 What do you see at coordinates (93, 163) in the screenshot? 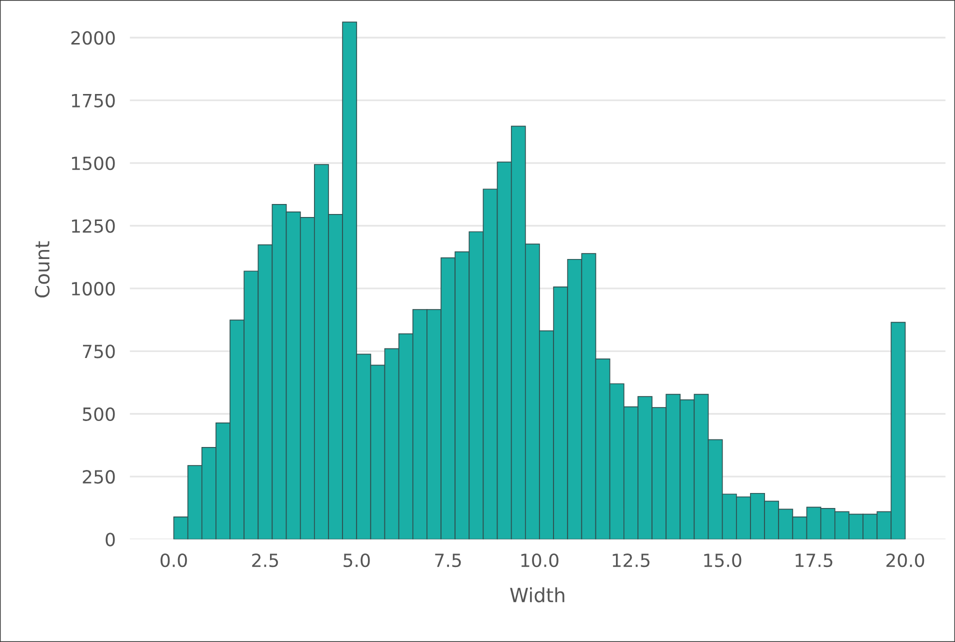
I see `y-tick-label: 1500` at bounding box center [93, 163].